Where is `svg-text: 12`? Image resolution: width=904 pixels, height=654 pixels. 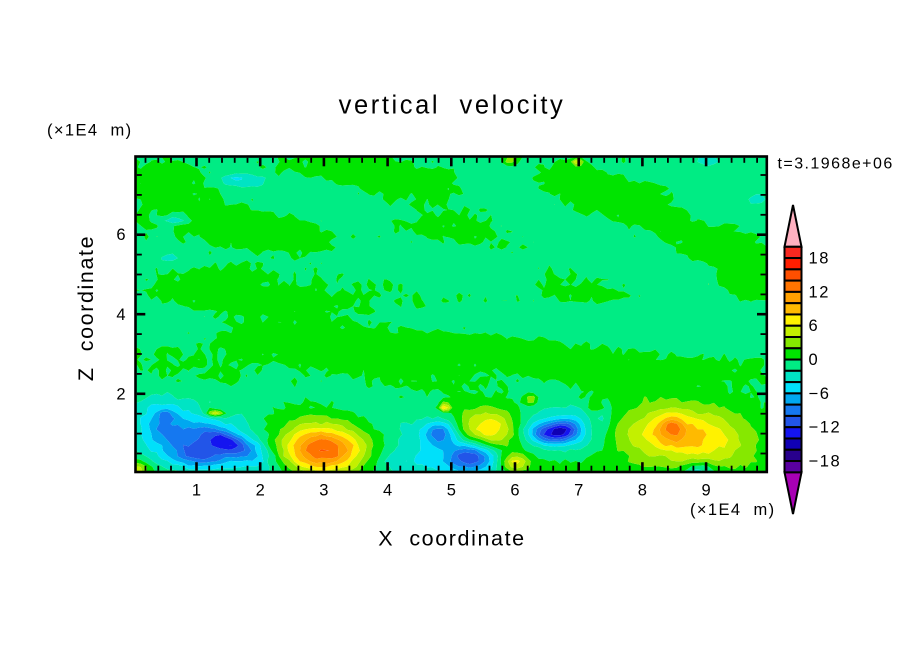 svg-text: 12 is located at coordinates (820, 292).